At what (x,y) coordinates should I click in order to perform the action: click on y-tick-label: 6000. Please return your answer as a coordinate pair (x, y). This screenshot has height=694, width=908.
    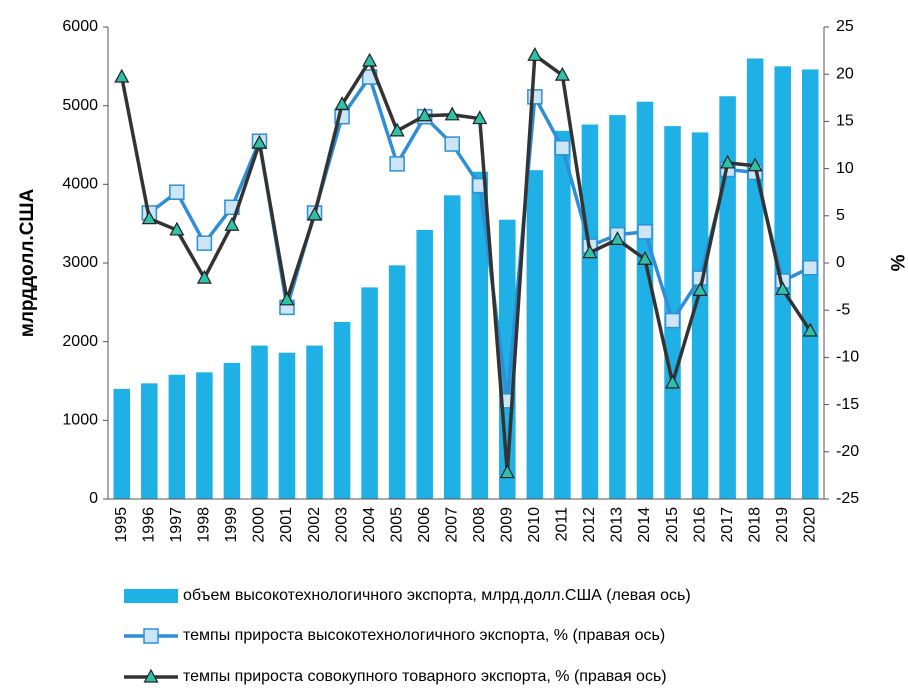
    Looking at the image, I should click on (80, 26).